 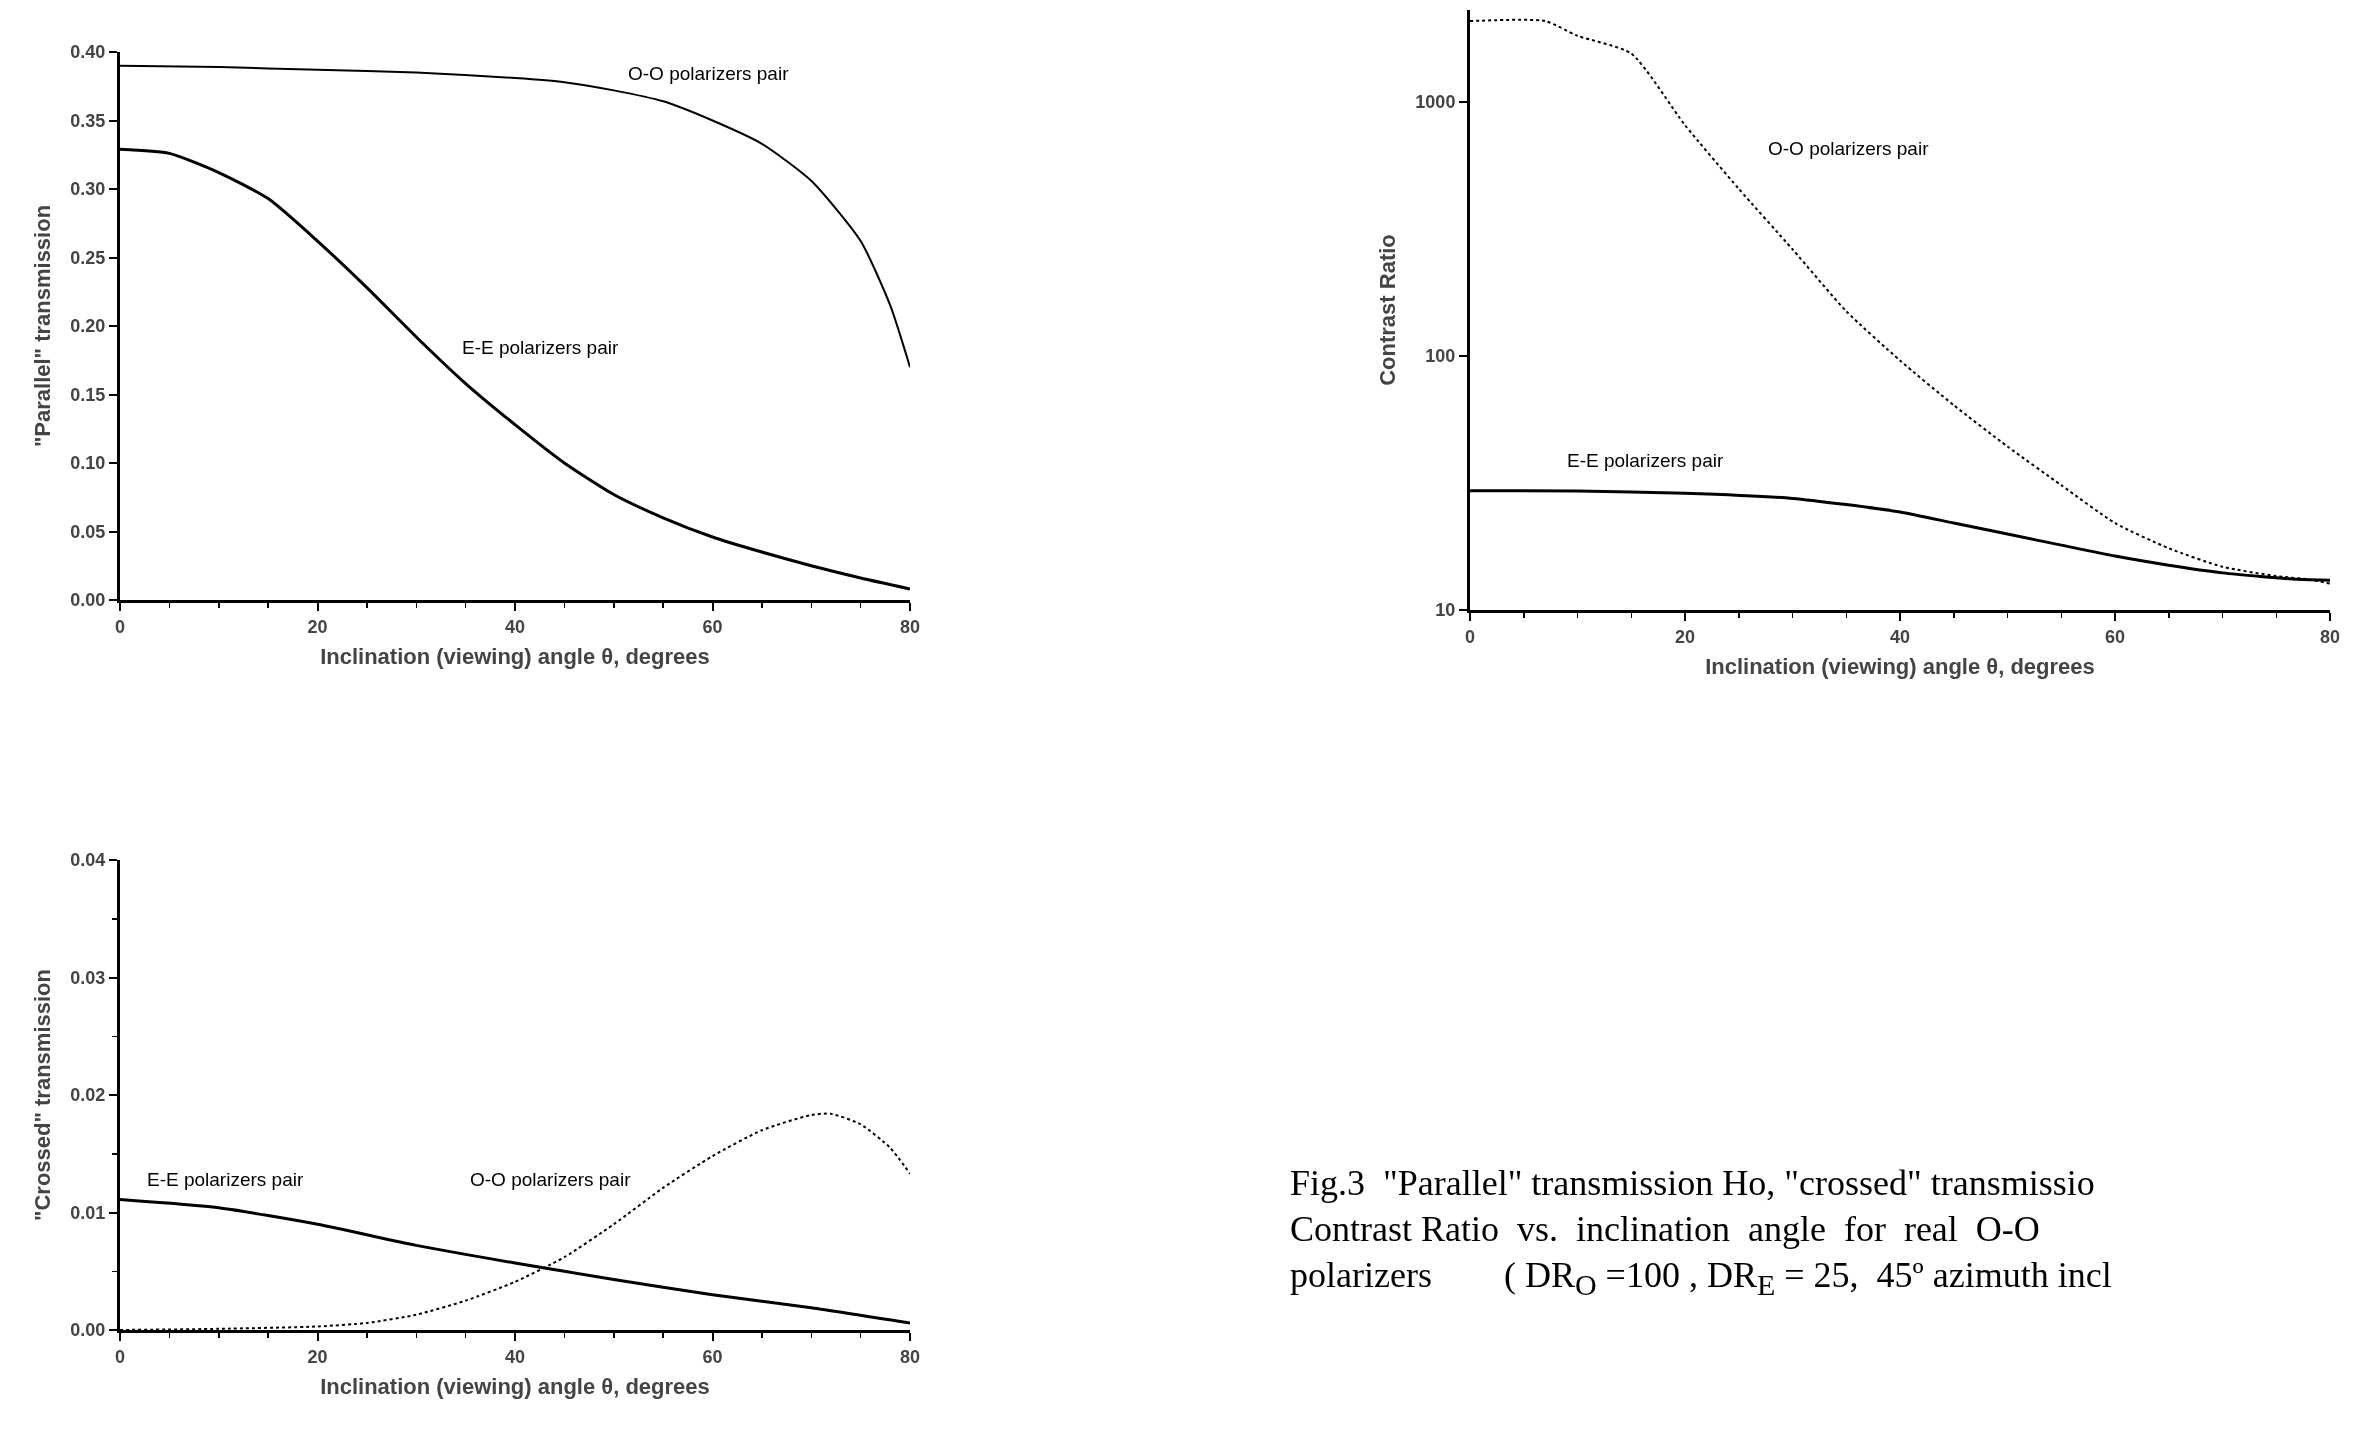 What do you see at coordinates (88, 977) in the screenshot?
I see `y-tick-label: 0.03` at bounding box center [88, 977].